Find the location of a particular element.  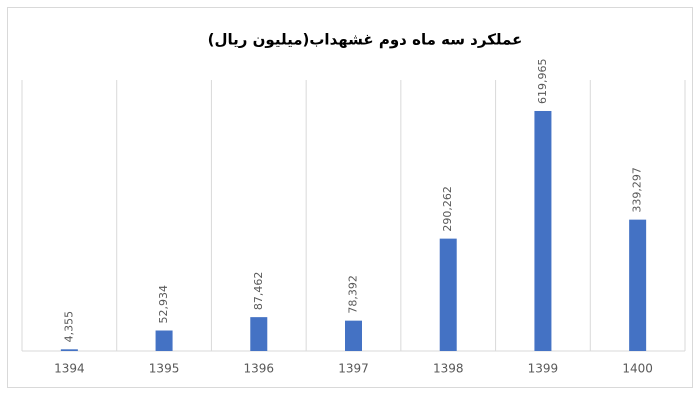

data-label: 619,965 is located at coordinates (542, 81).